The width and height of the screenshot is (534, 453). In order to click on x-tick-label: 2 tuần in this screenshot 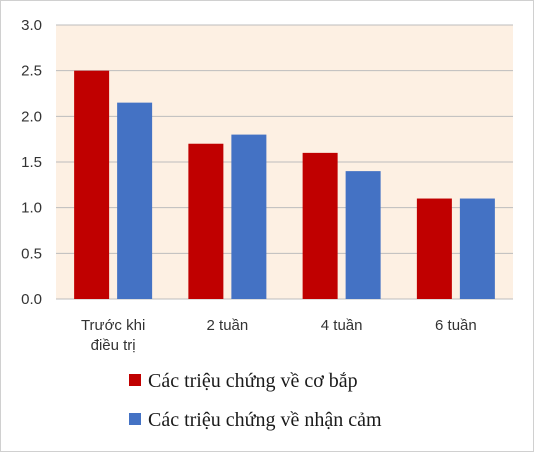, I will do `click(228, 325)`.